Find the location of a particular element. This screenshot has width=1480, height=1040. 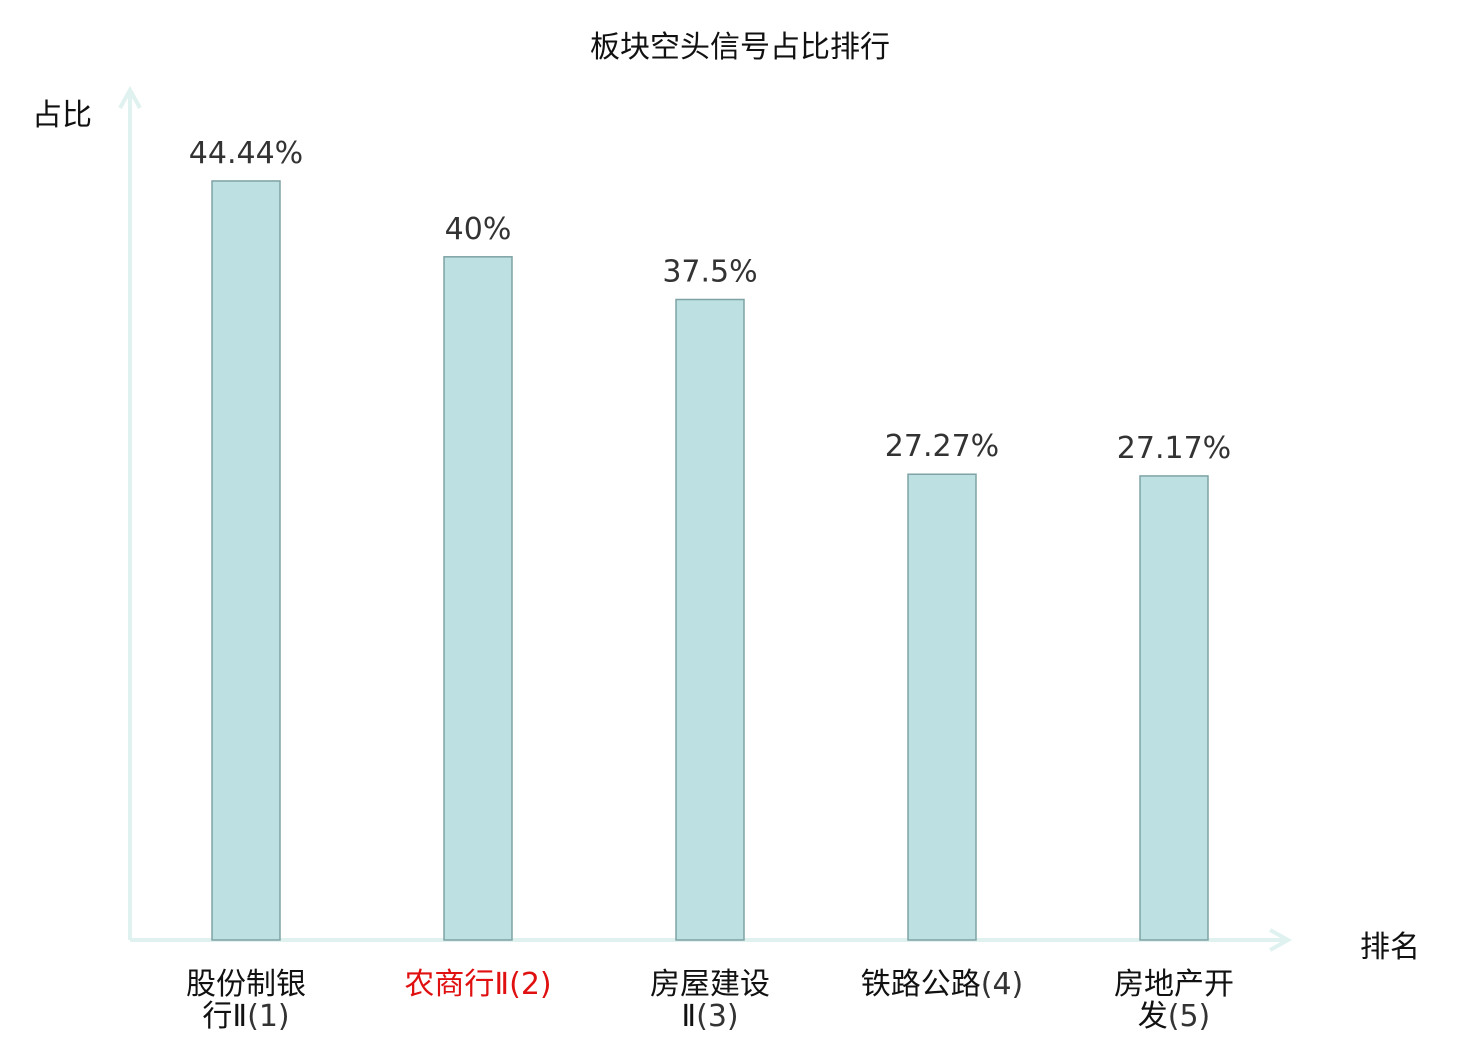

x-tick-label: 股份制银 is located at coordinates (246, 984).